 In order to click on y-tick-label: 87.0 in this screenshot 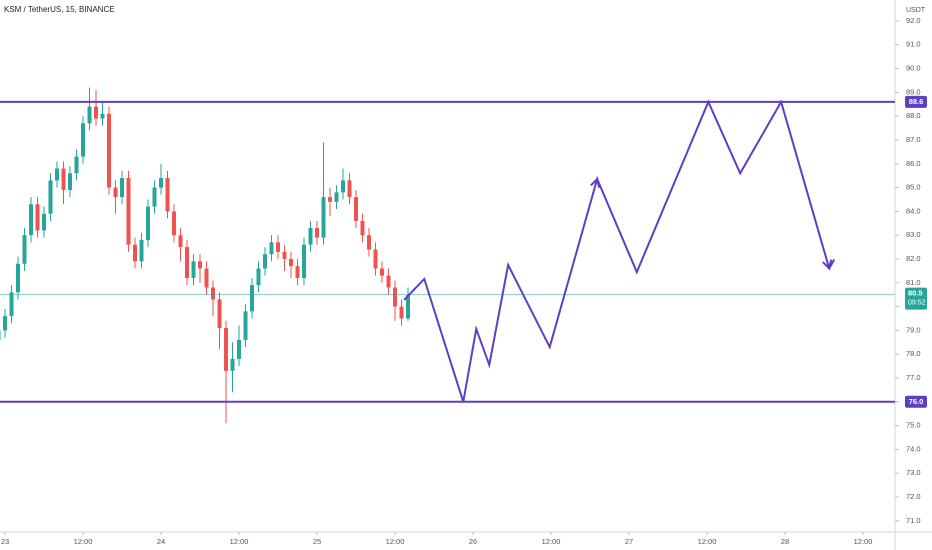, I will do `click(913, 139)`.